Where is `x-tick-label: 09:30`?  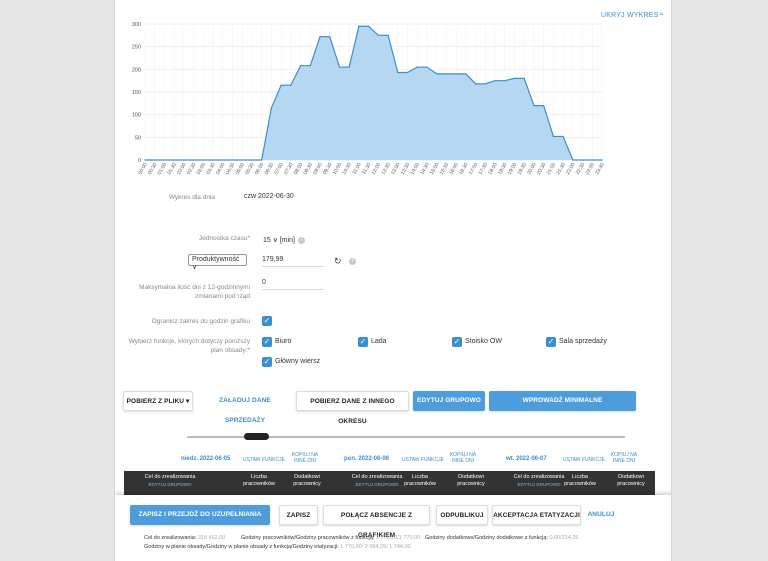
x-tick-label: 09:30 is located at coordinates (328, 169).